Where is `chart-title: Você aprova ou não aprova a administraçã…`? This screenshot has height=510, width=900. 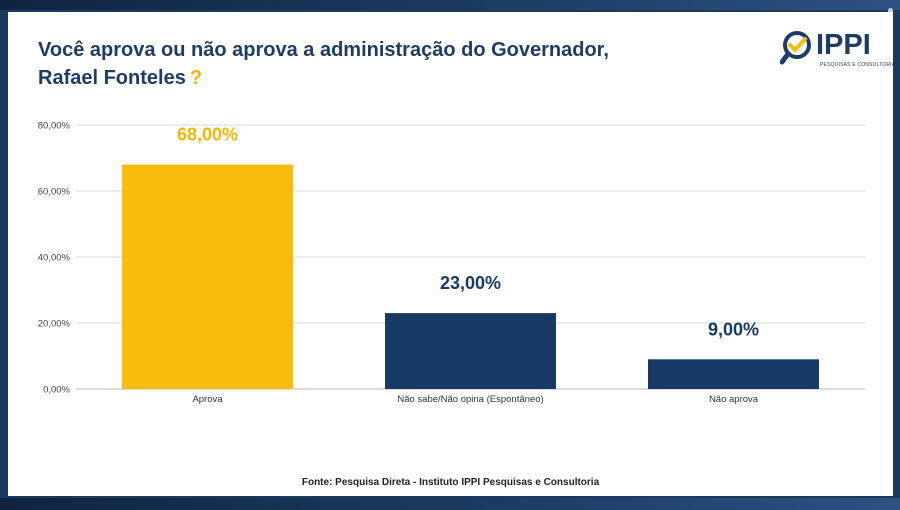
chart-title: Você aprova ou não aprova a administraçã… is located at coordinates (378, 64).